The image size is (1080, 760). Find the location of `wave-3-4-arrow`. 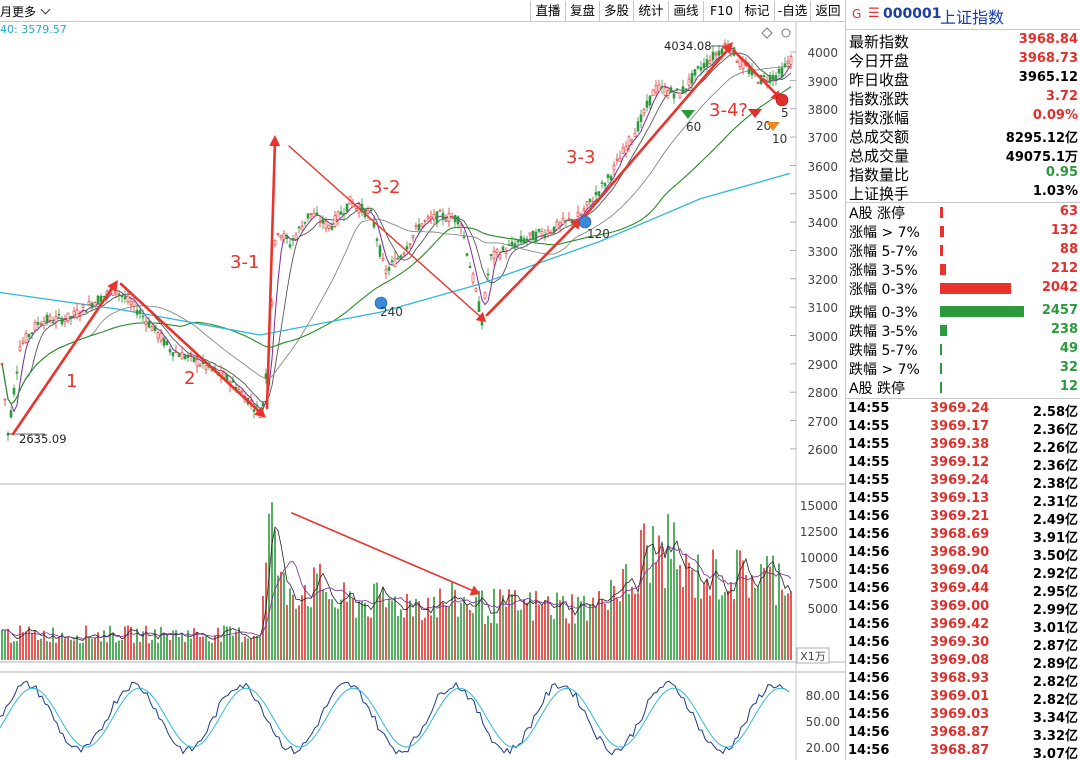

wave-3-4-arrow is located at coordinates (757, 74).